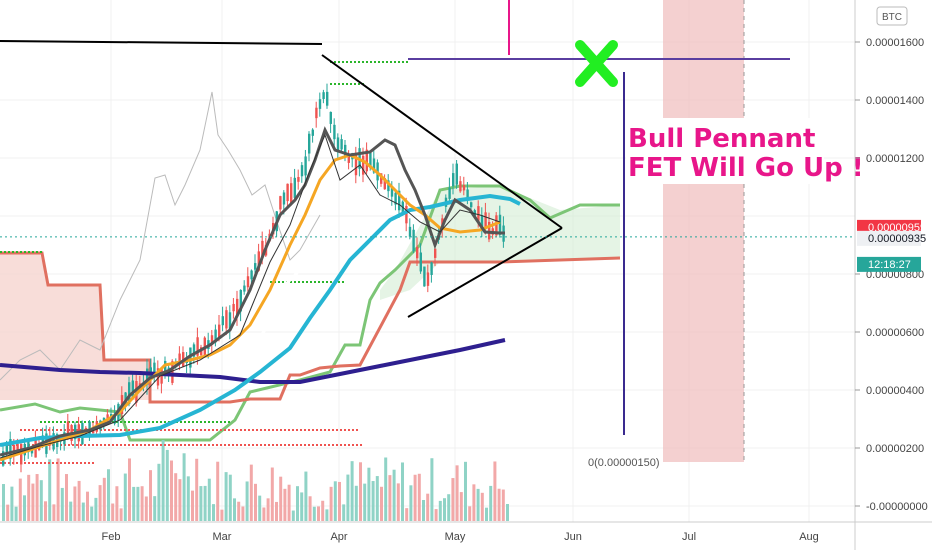 The image size is (932, 550). I want to click on x-tick-label-2: Apr, so click(338, 537).